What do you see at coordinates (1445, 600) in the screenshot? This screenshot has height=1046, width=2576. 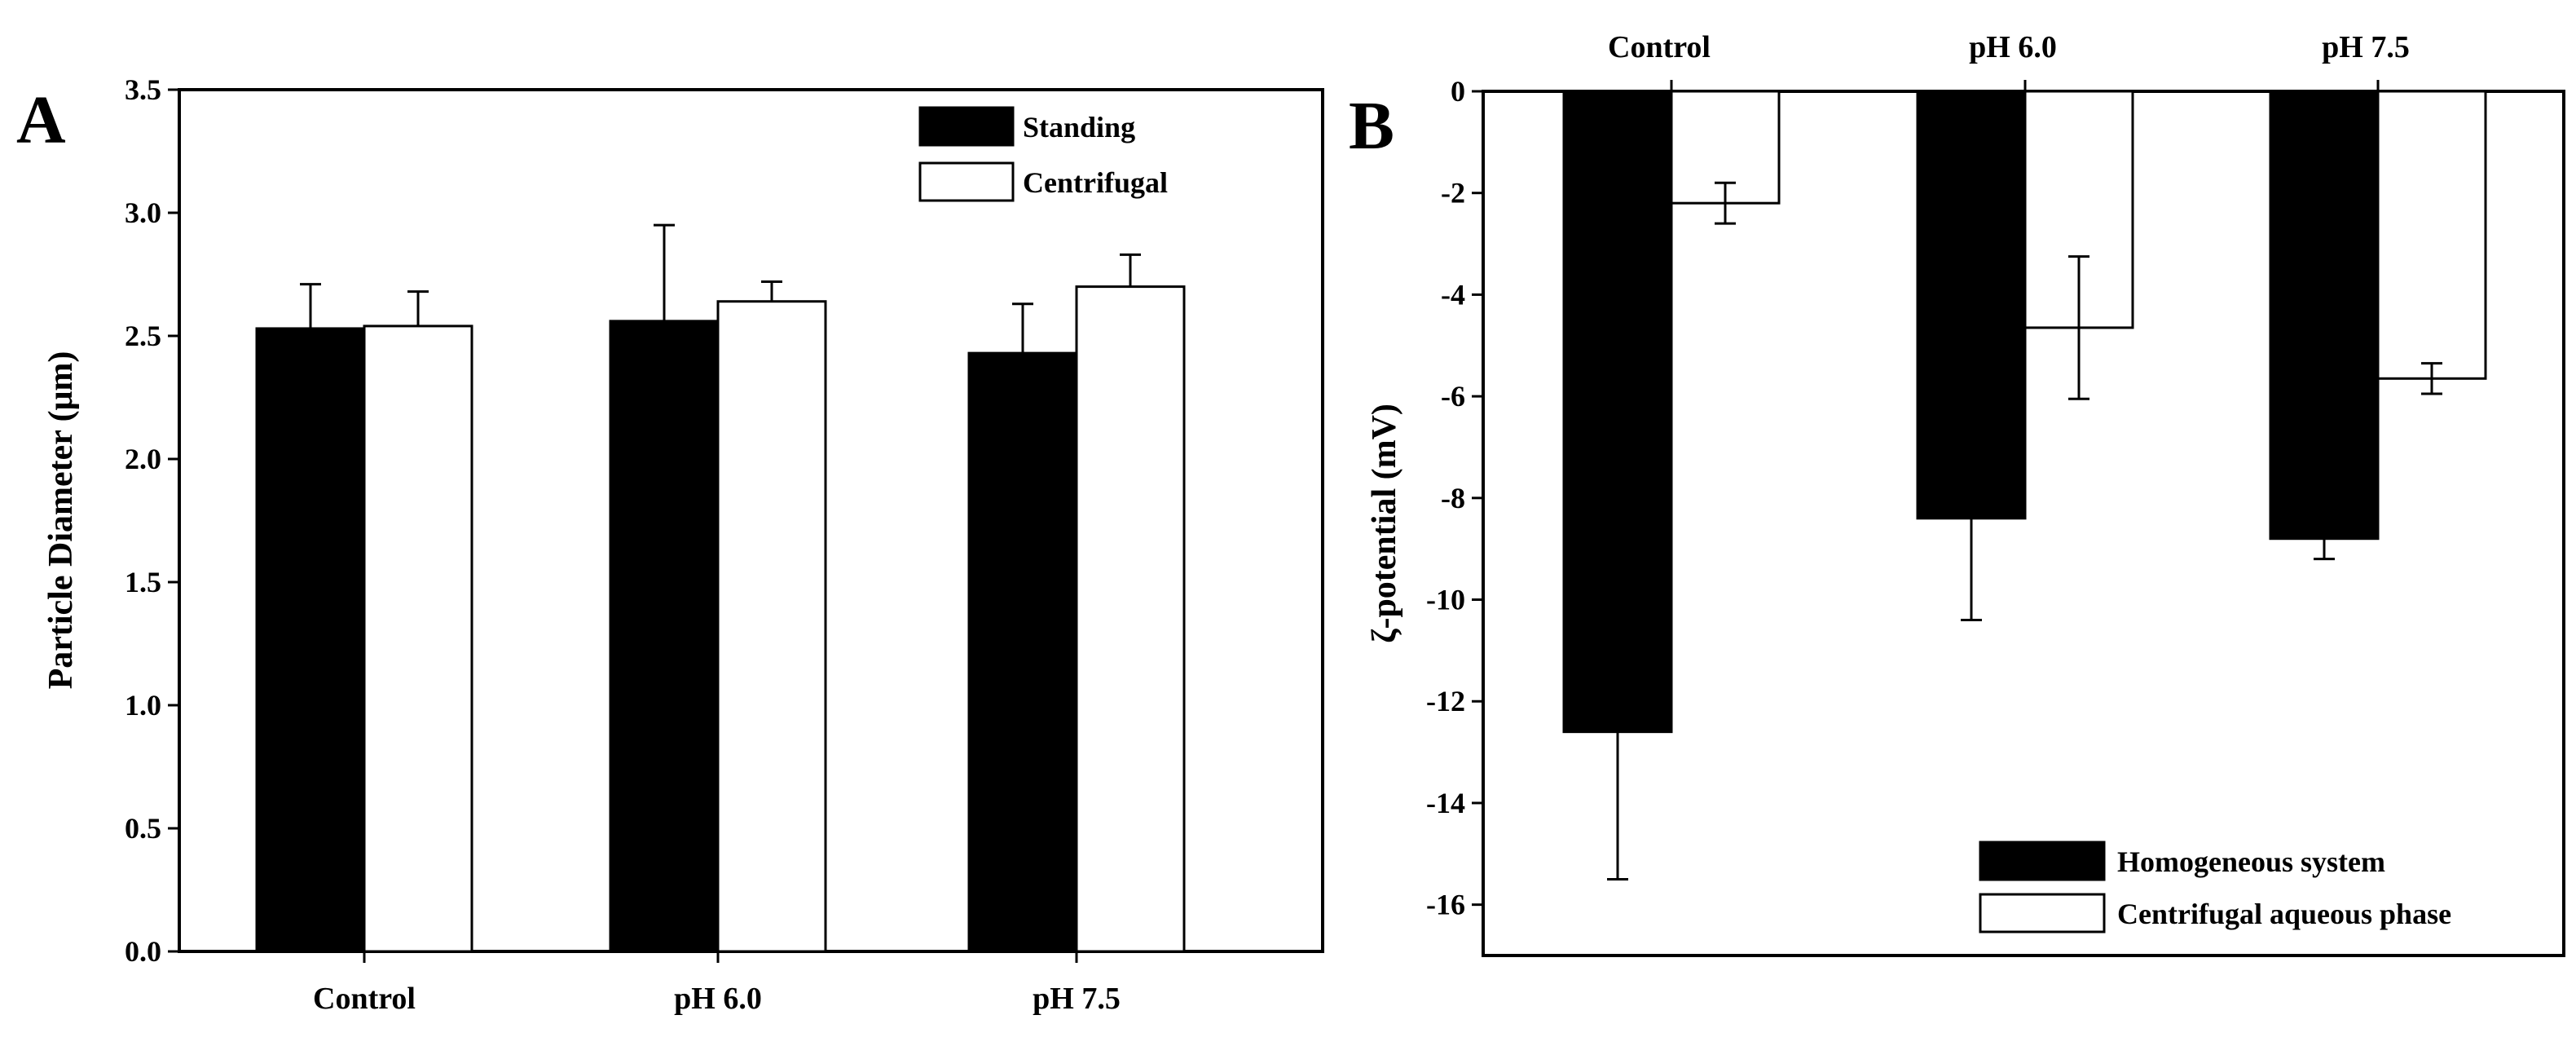 I see `y-tick-label: -10` at bounding box center [1445, 600].